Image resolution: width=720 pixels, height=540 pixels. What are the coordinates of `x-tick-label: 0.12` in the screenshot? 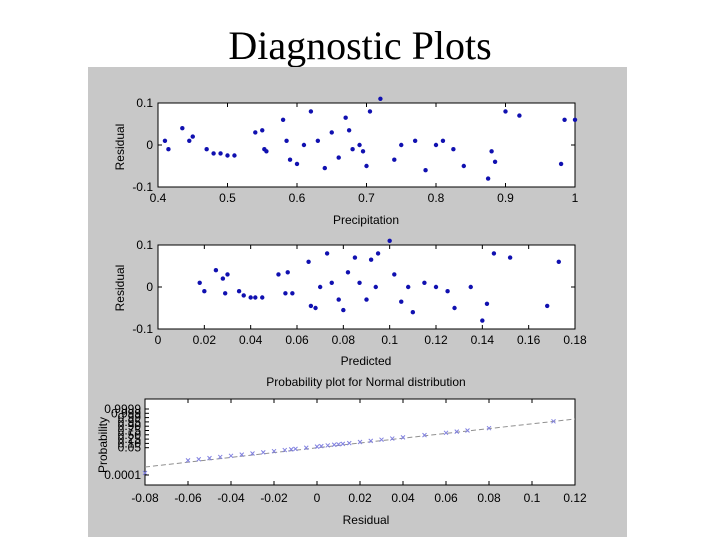 It's located at (436, 340).